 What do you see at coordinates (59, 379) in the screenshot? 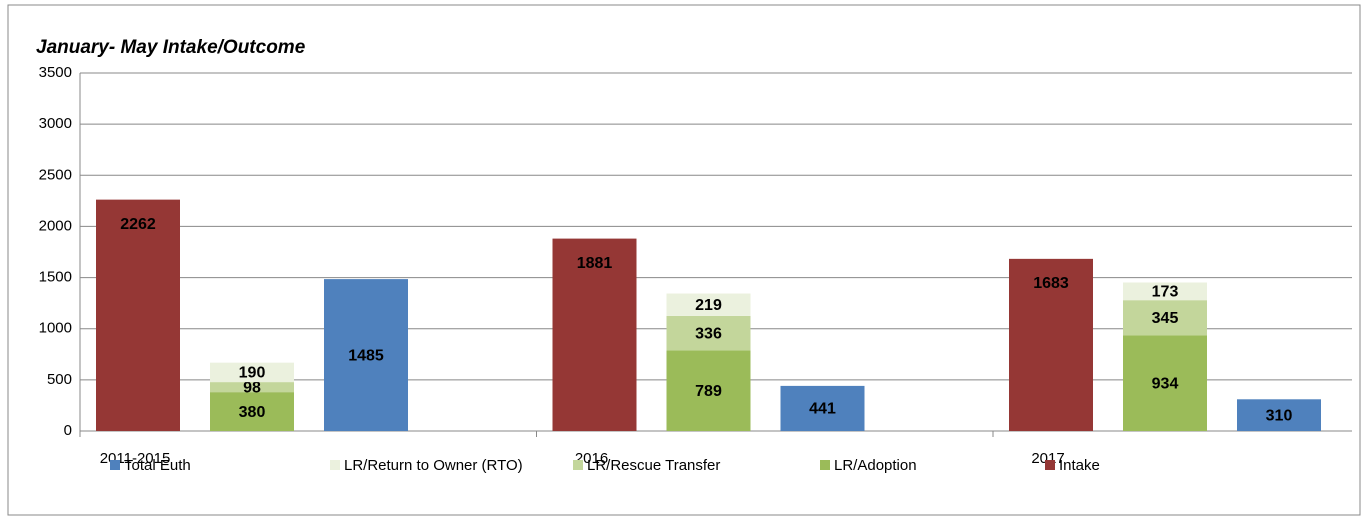
I see `y-tick-label: 500` at bounding box center [59, 379].